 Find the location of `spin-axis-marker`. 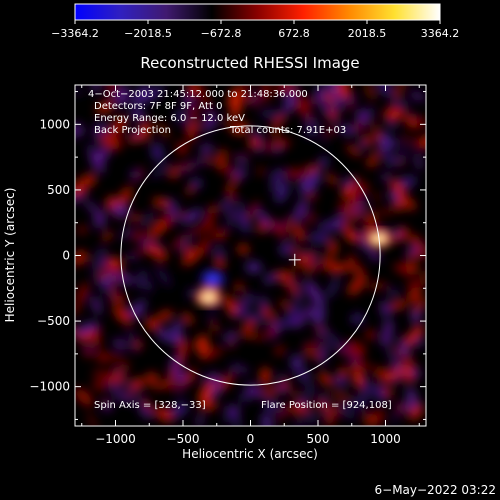

spin-axis-marker is located at coordinates (294, 259).